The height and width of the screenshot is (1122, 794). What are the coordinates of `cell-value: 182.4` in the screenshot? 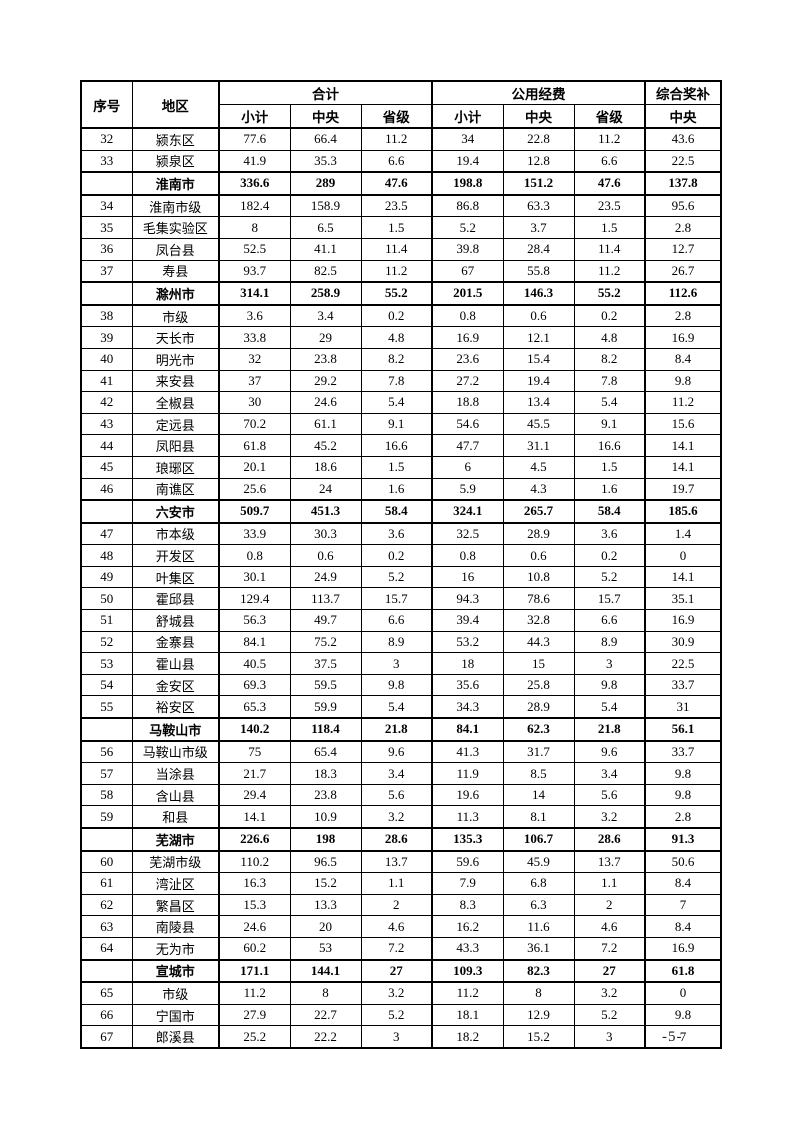 It's located at (254, 206).